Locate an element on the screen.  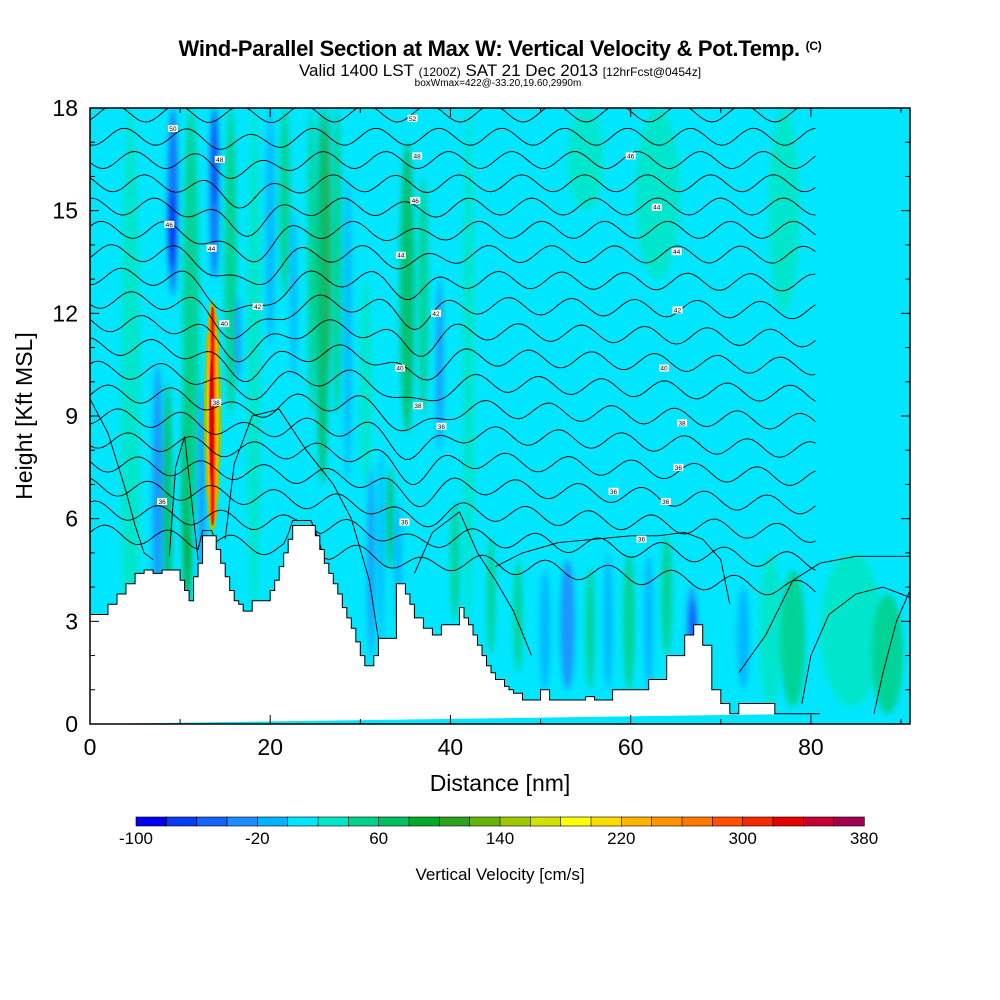
y-tick-label: 15 is located at coordinates (65, 211).